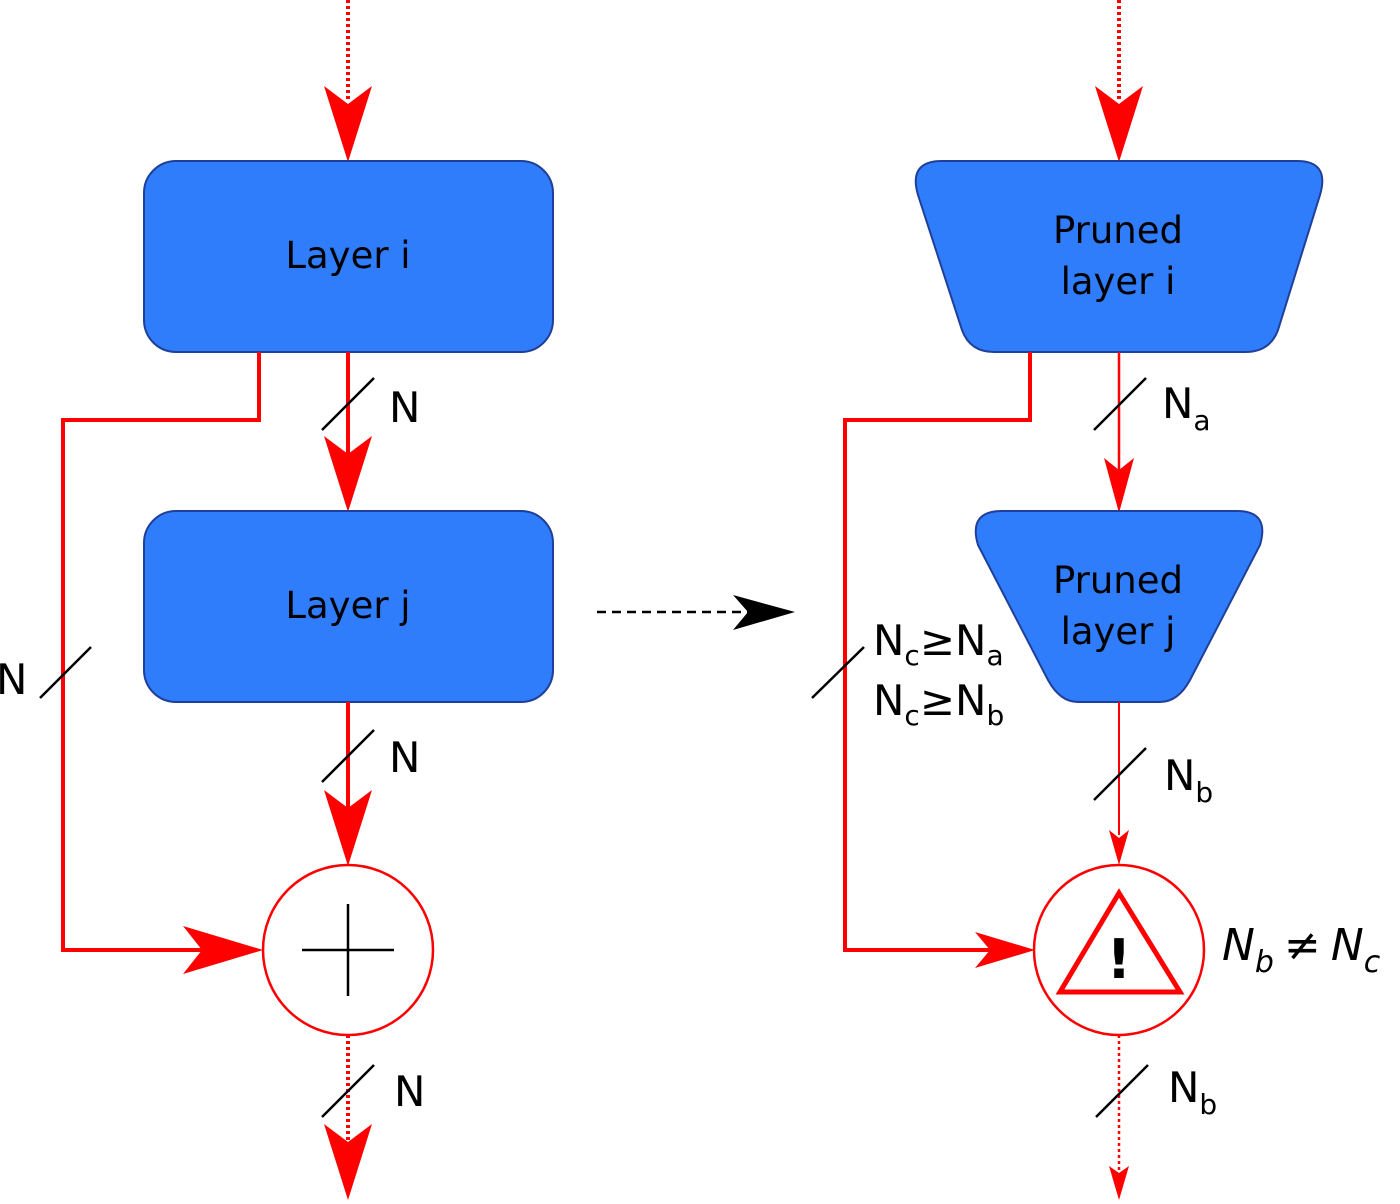 Image resolution: width=1400 pixels, height=1204 pixels. What do you see at coordinates (409, 1091) in the screenshot?
I see `left-output-width-label: N` at bounding box center [409, 1091].